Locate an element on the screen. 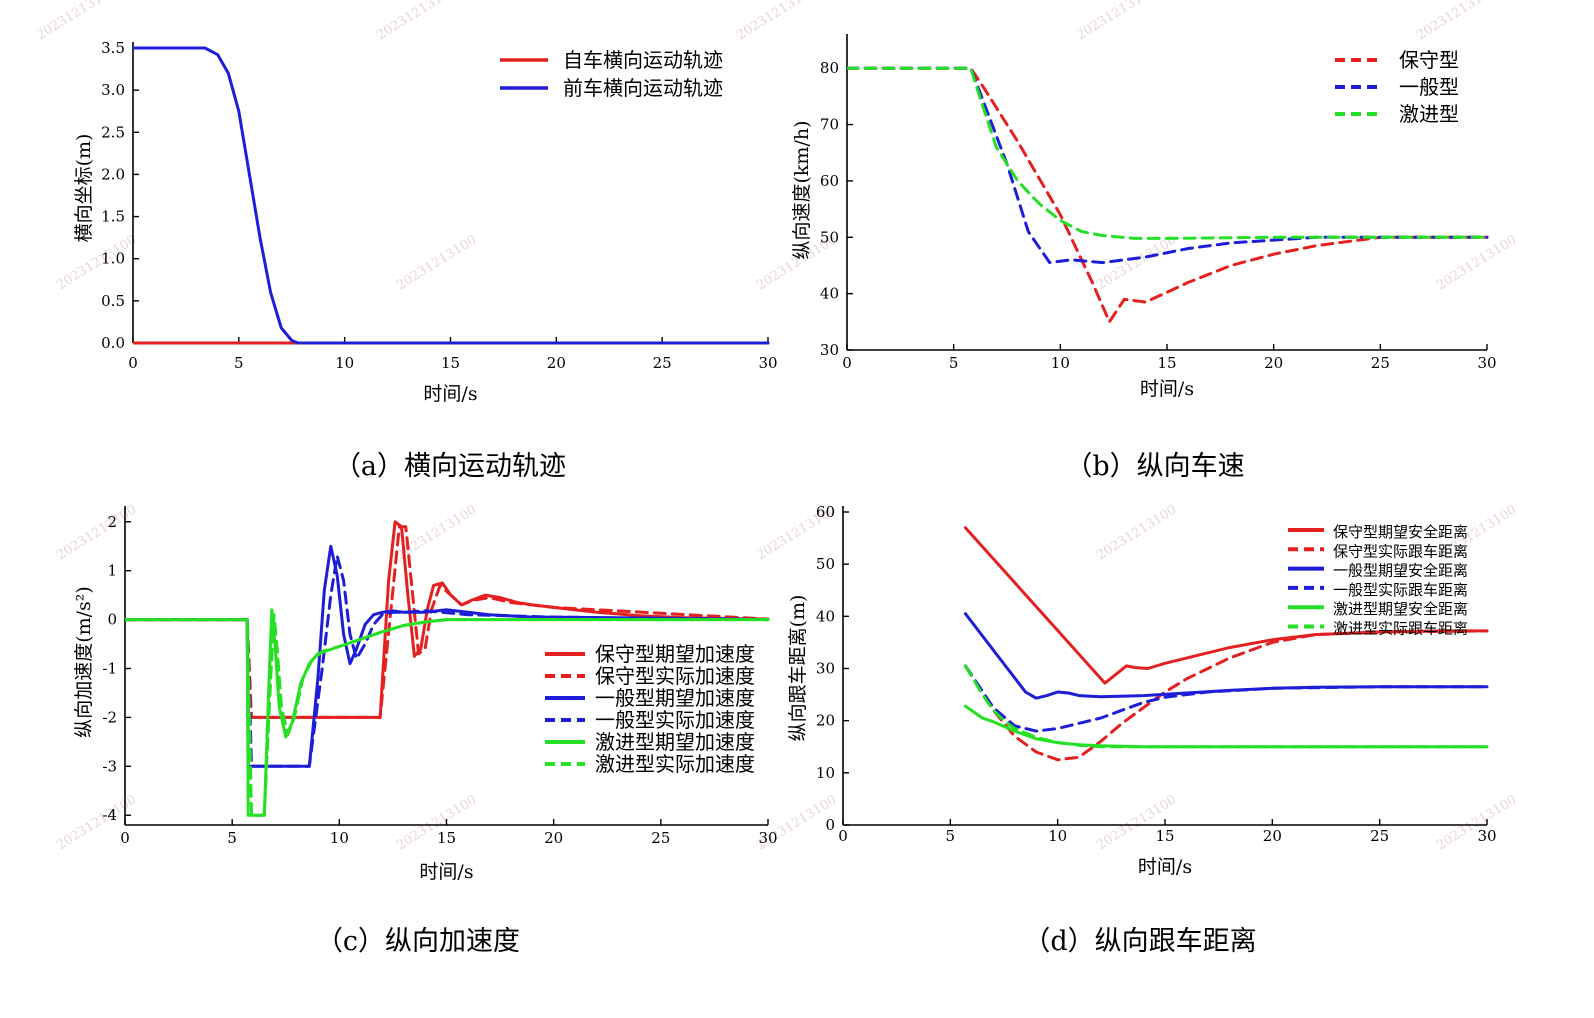 This screenshot has width=1594, height=1018. legend-label: 激进型实际跟车距离 is located at coordinates (1400, 629).